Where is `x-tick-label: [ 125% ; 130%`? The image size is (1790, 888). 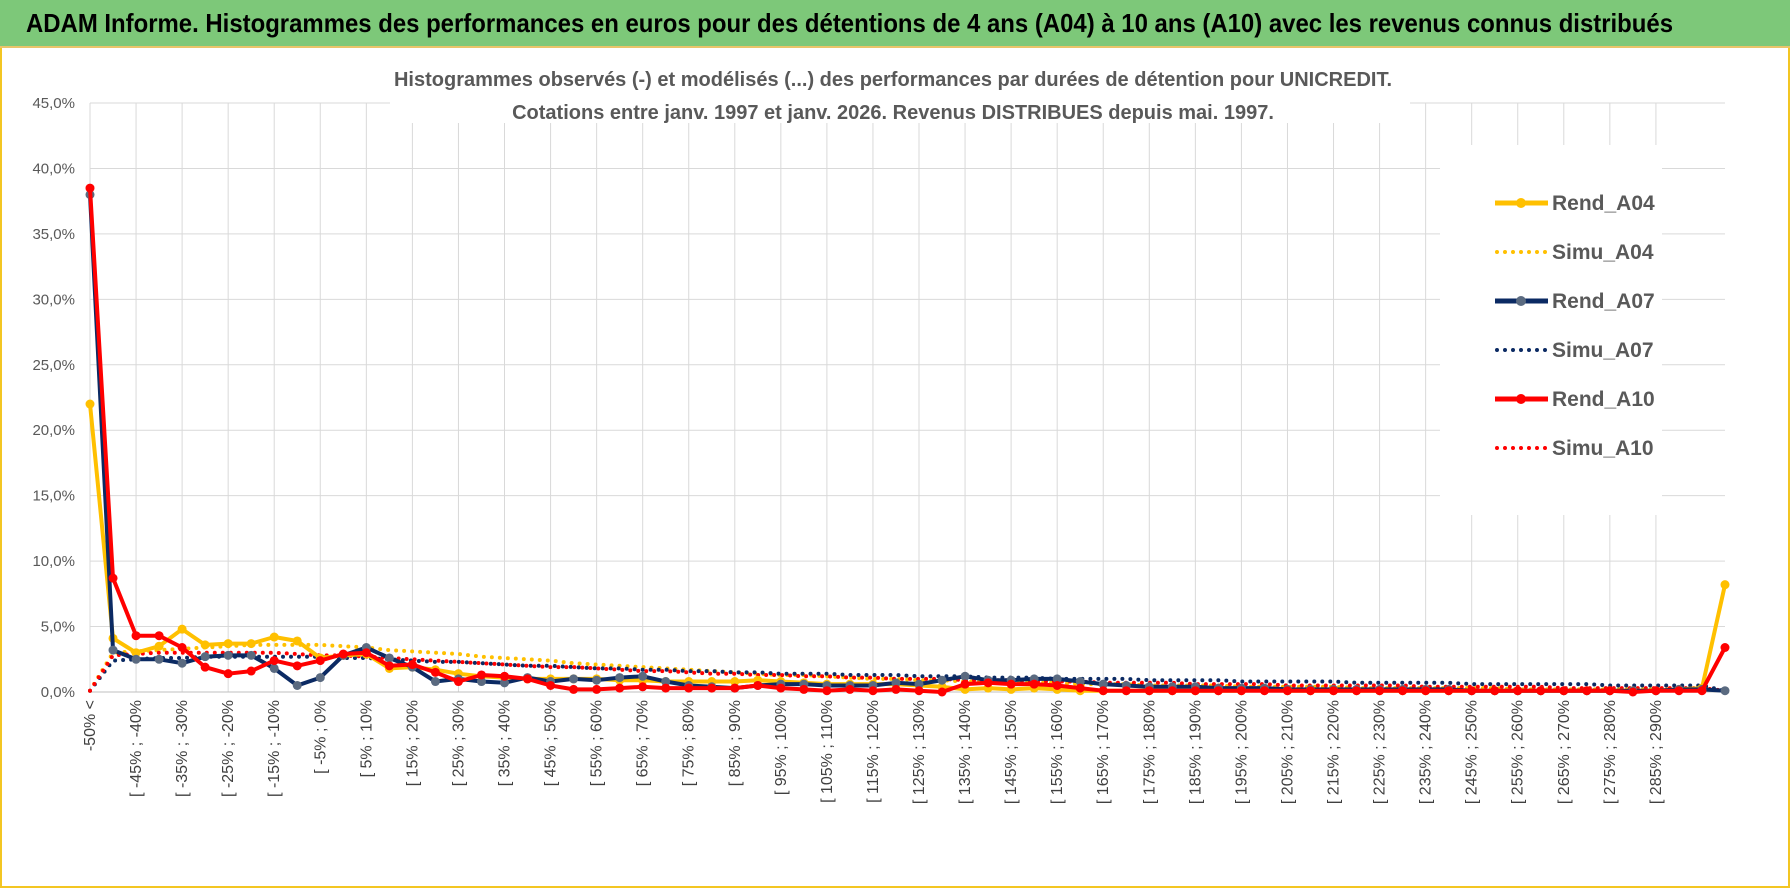 x-tick-label: [ 125% ; 130% is located at coordinates (919, 752).